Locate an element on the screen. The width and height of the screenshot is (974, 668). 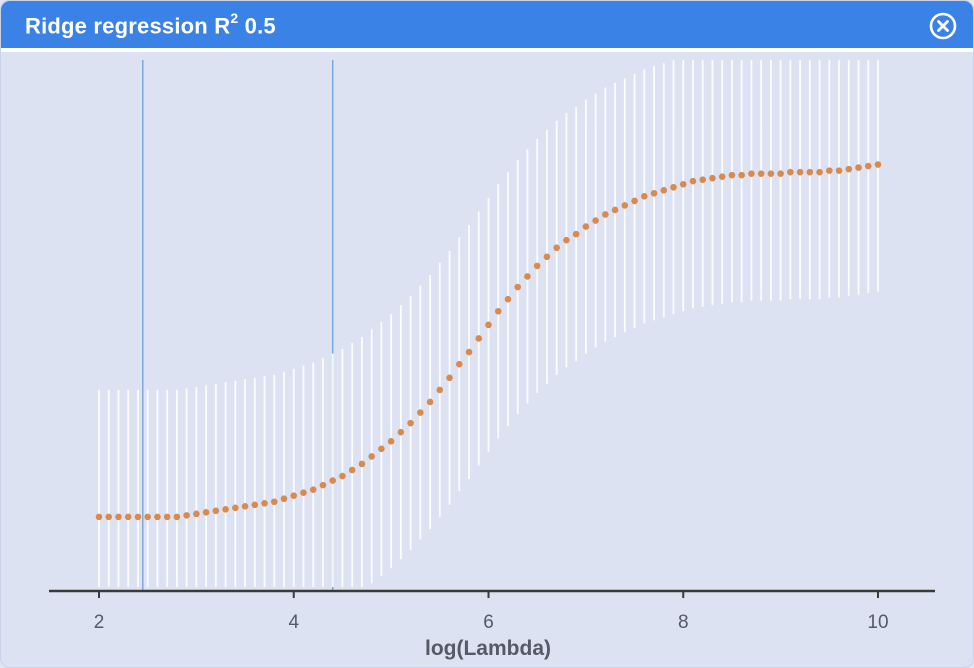
x-tick-label: 4 is located at coordinates (293, 622).